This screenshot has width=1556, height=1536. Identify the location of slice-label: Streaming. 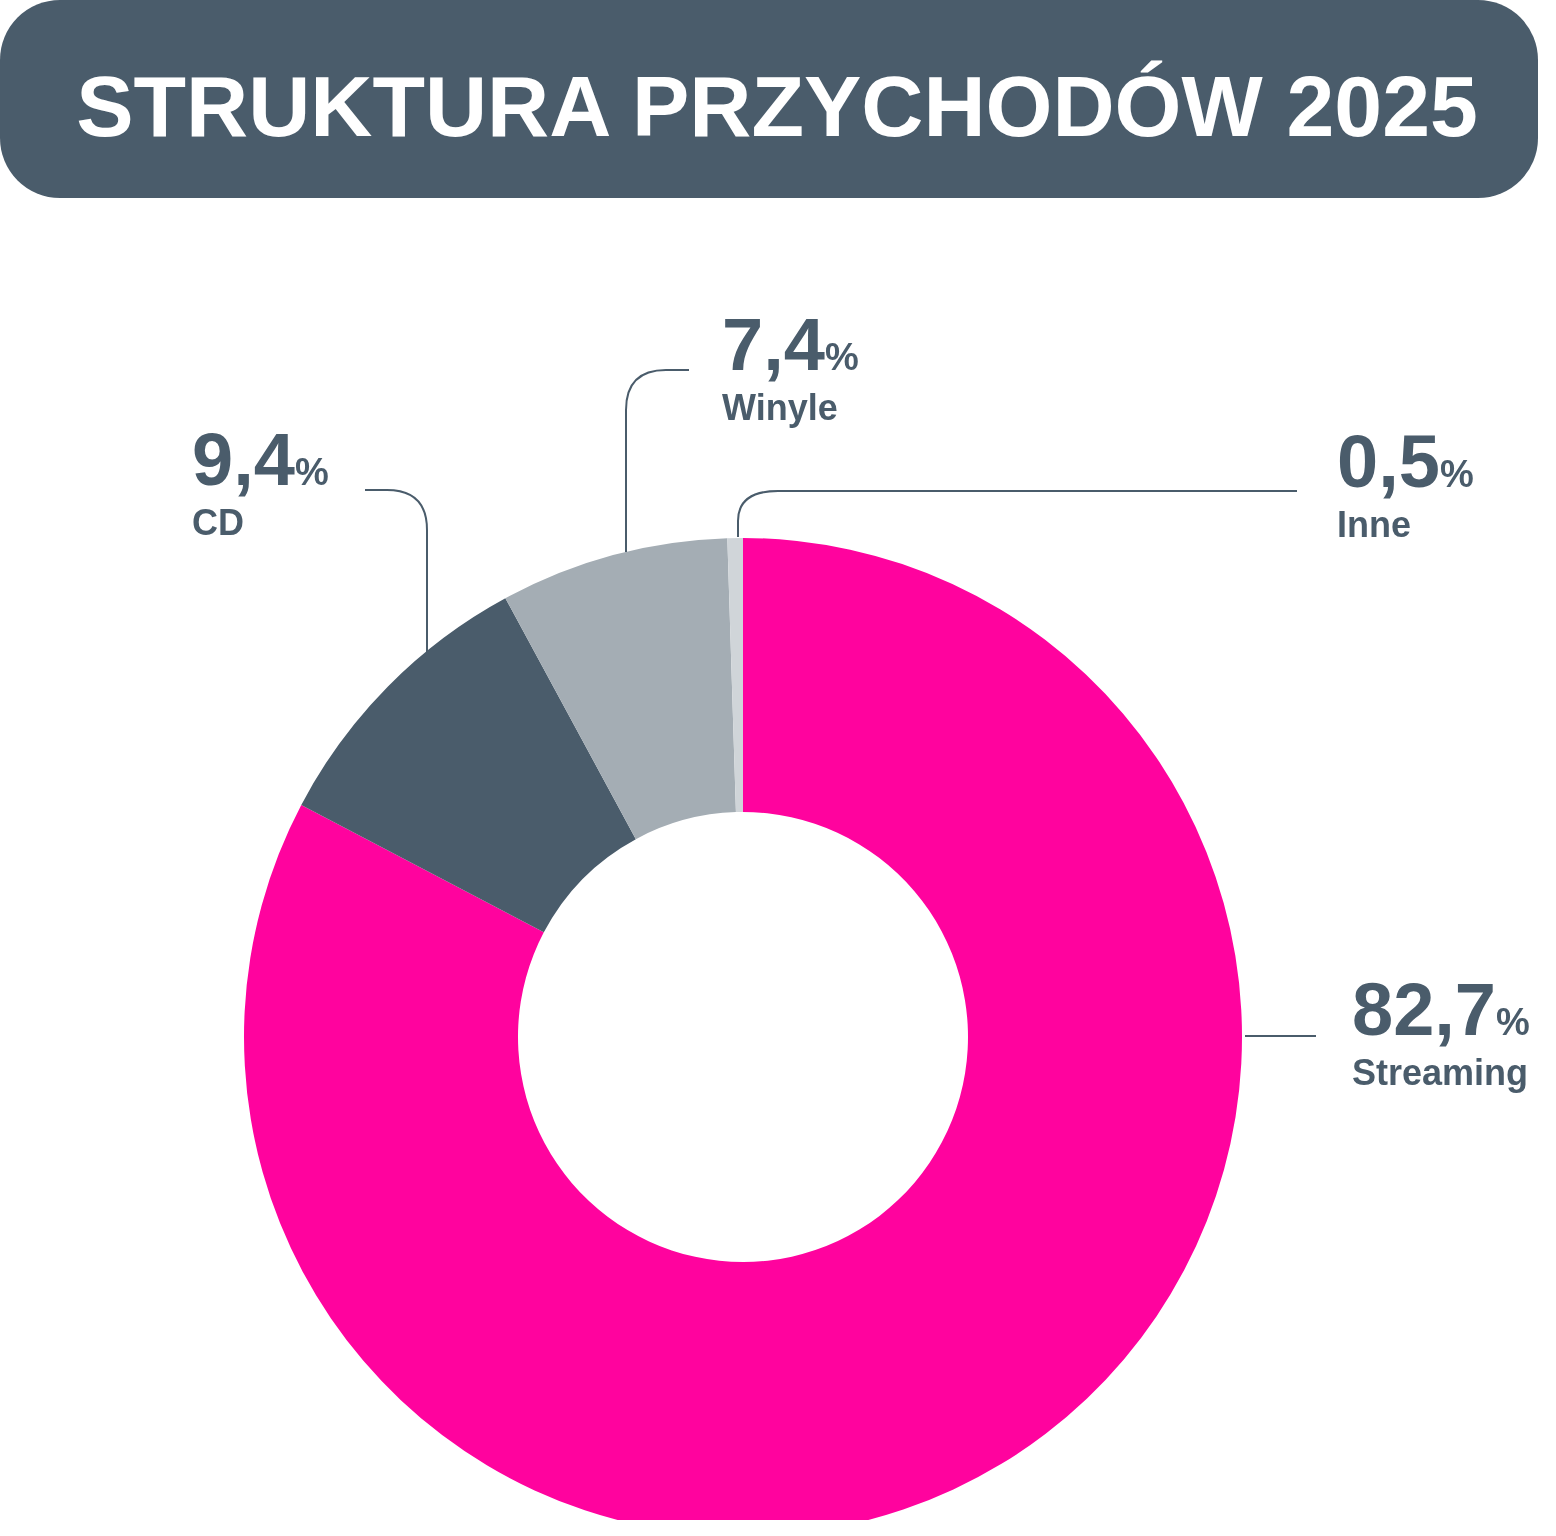
(1440, 1072).